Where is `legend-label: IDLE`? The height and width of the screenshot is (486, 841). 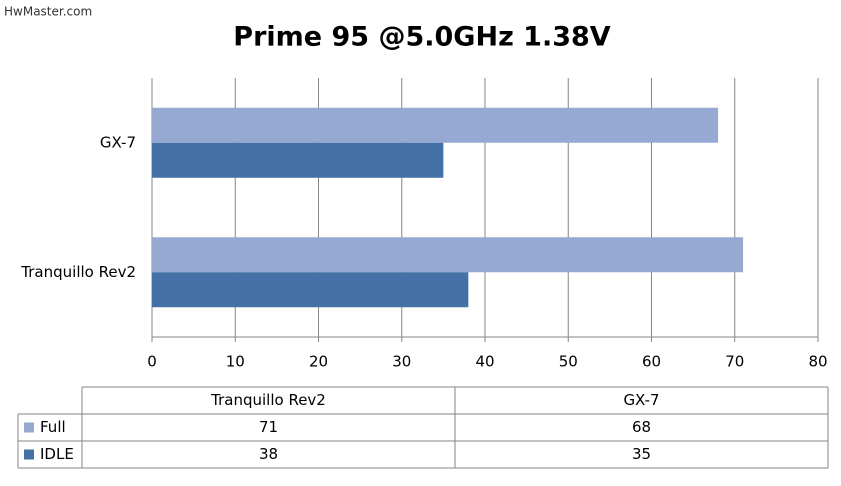 legend-label: IDLE is located at coordinates (57, 454).